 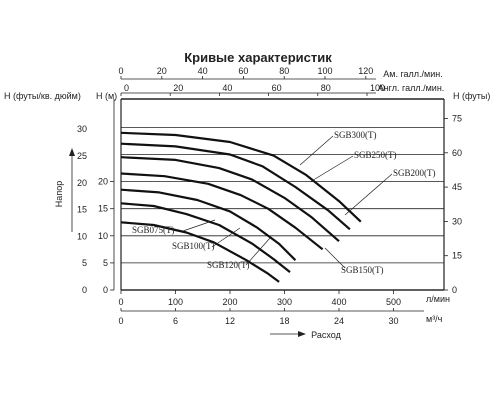 What do you see at coordinates (103, 209) in the screenshot?
I see `left-m-tick-label: 15` at bounding box center [103, 209].